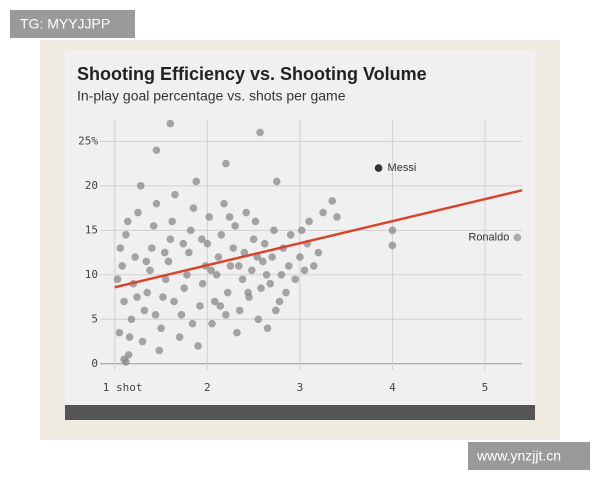  I want to click on highlight-point, so click(378, 168).